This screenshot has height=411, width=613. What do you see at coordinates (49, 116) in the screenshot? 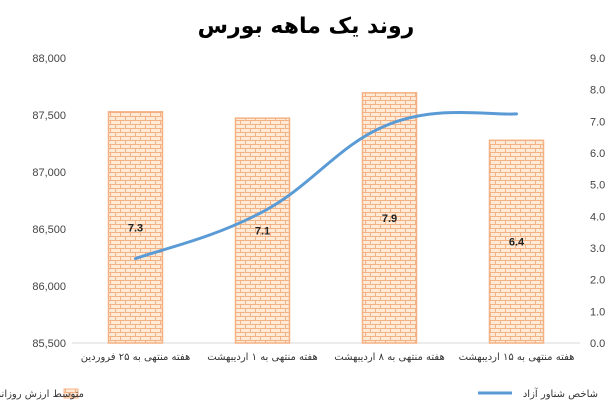
I see `left-tick-label: 87,500` at bounding box center [49, 116].